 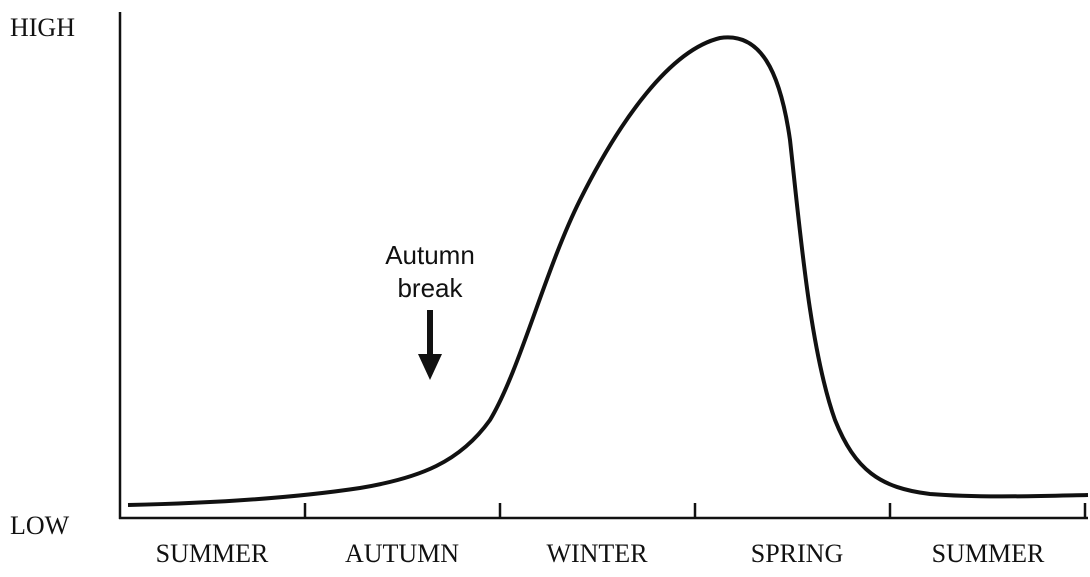 What do you see at coordinates (695, 510) in the screenshot?
I see `x-axis-ticks` at bounding box center [695, 510].